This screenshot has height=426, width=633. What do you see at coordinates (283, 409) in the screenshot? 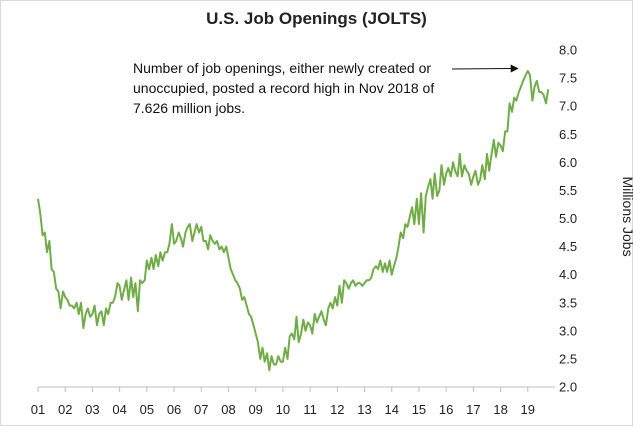
I see `x-tick-label: 10` at bounding box center [283, 409].